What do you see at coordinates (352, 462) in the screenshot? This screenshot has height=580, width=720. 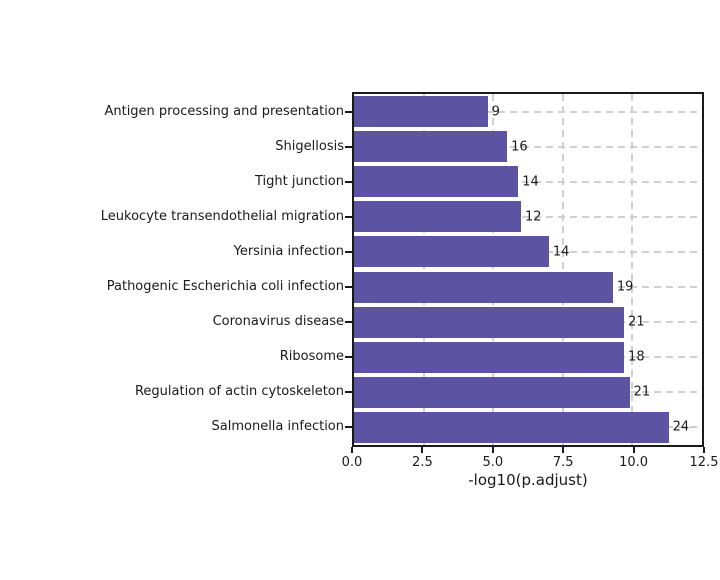 I see `x-axis-tick-label: 0.0` at bounding box center [352, 462].